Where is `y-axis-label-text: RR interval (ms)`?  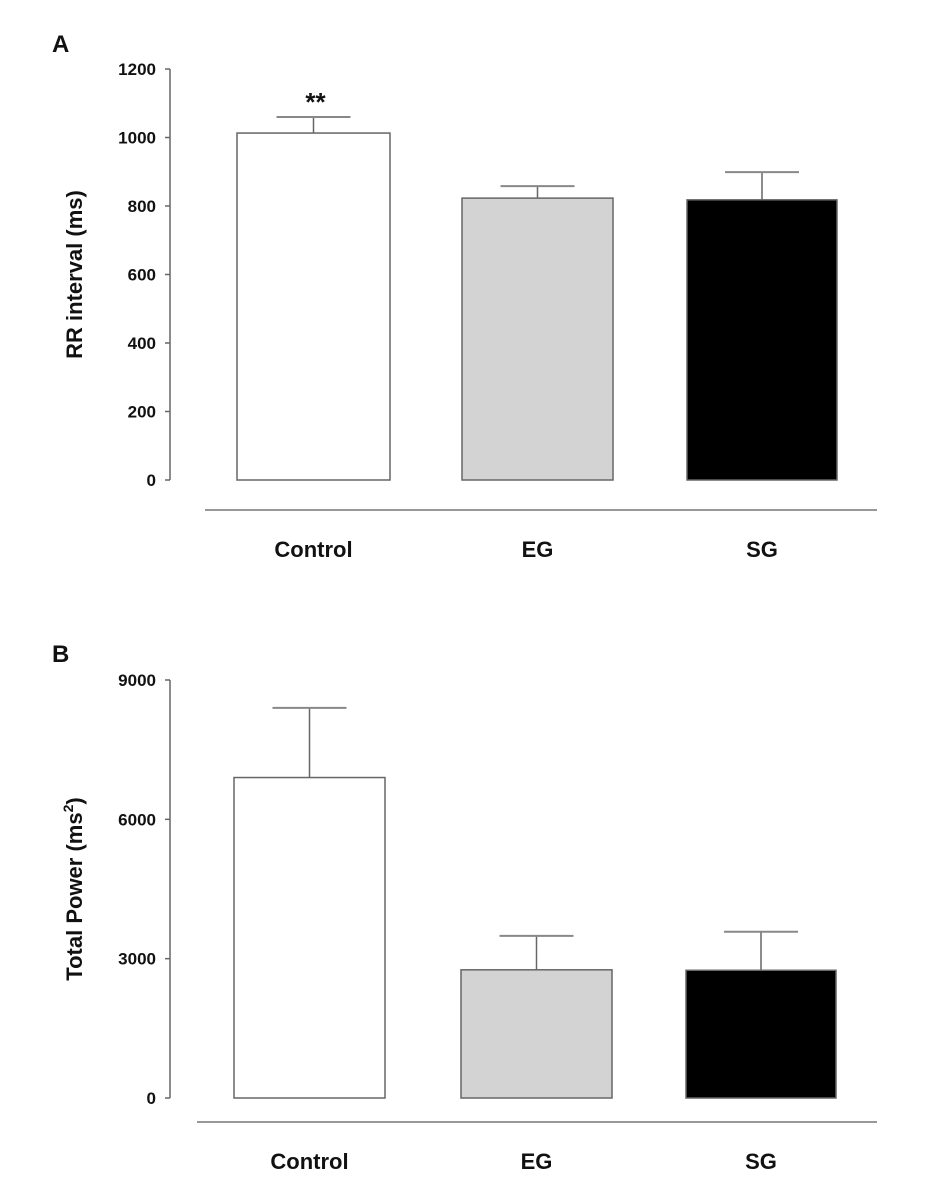
y-axis-label-text: RR interval (ms) is located at coordinates (74, 274).